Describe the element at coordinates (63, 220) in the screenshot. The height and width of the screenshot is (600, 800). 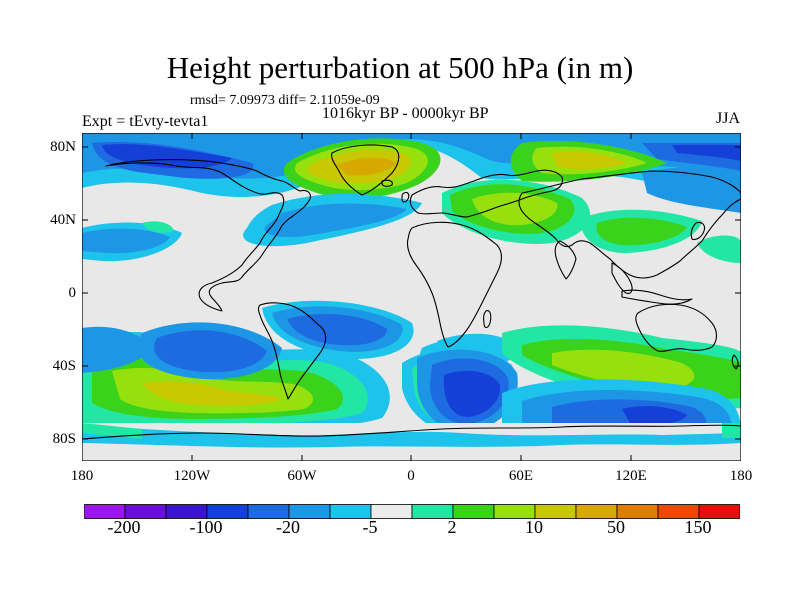
I see `lat-label-40n: 40N` at that location.